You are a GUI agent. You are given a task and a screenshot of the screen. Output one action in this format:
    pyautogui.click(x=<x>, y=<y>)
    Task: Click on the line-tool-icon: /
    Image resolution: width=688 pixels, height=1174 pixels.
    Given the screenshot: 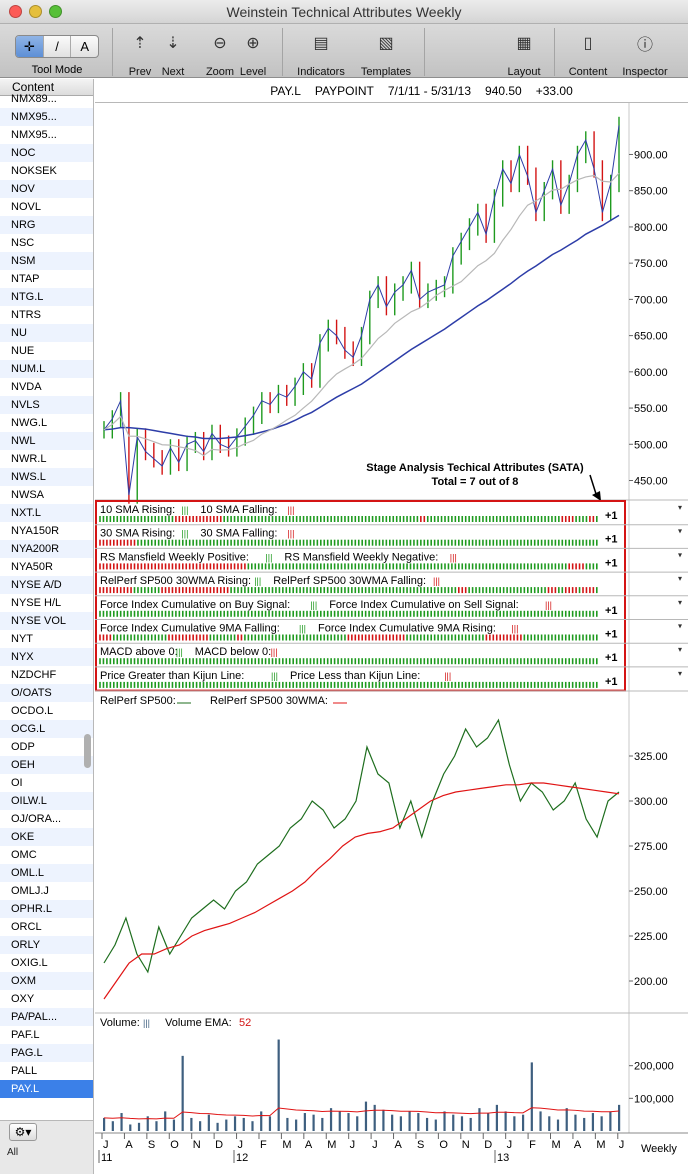 What is the action you would take?
    pyautogui.click(x=56, y=46)
    